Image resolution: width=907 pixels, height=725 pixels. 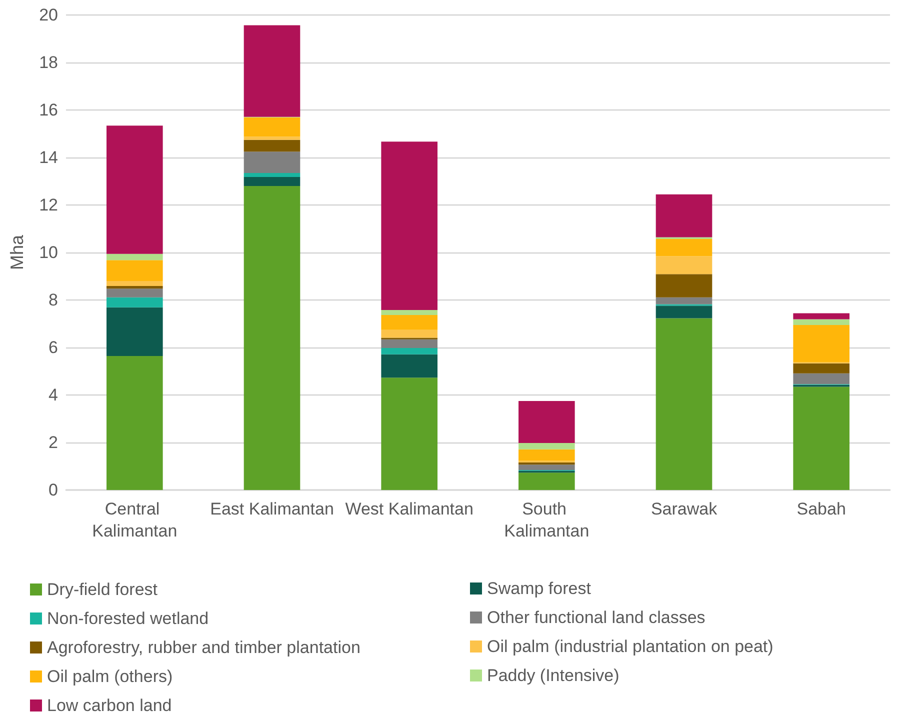 I want to click on y-tick-label: 0, so click(x=53, y=490).